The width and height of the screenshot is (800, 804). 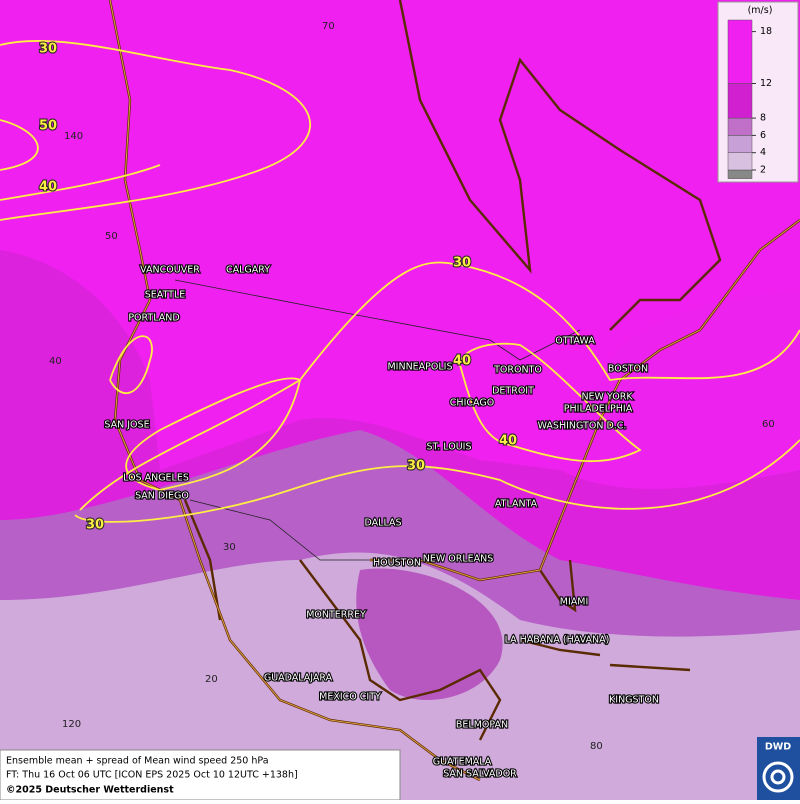 What do you see at coordinates (71, 724) in the screenshot?
I see `grid-label: 120` at bounding box center [71, 724].